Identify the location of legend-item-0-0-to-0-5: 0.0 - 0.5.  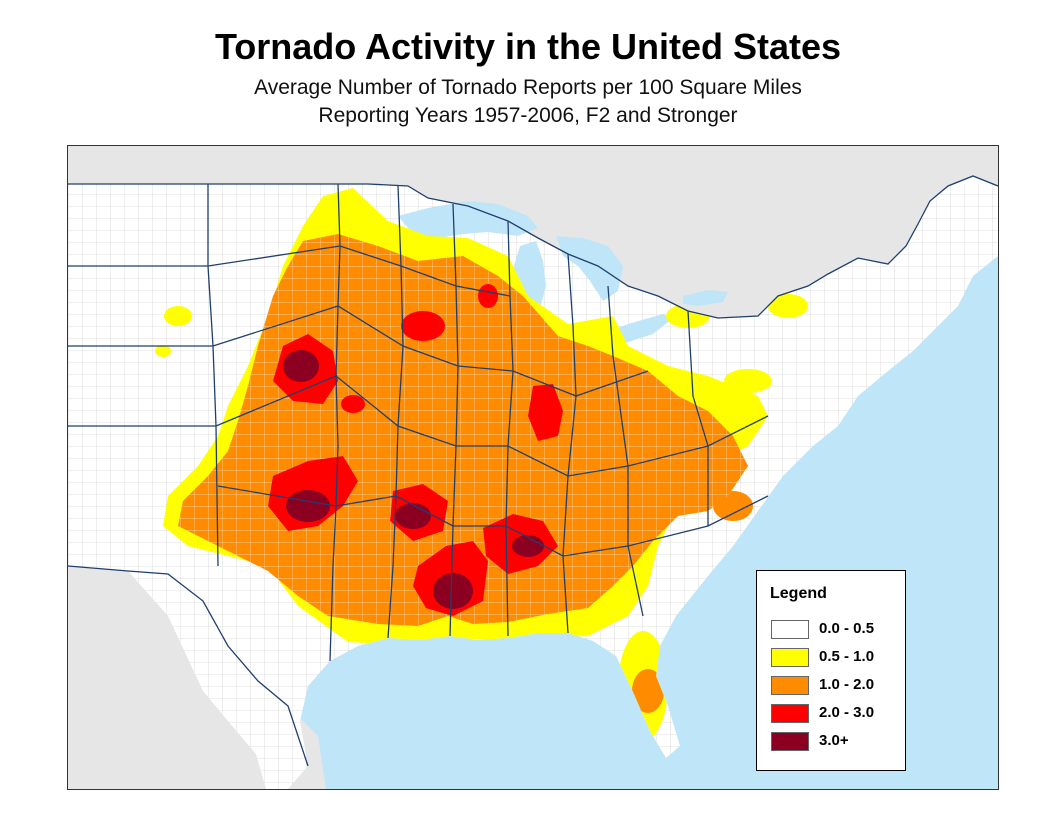
(836, 629).